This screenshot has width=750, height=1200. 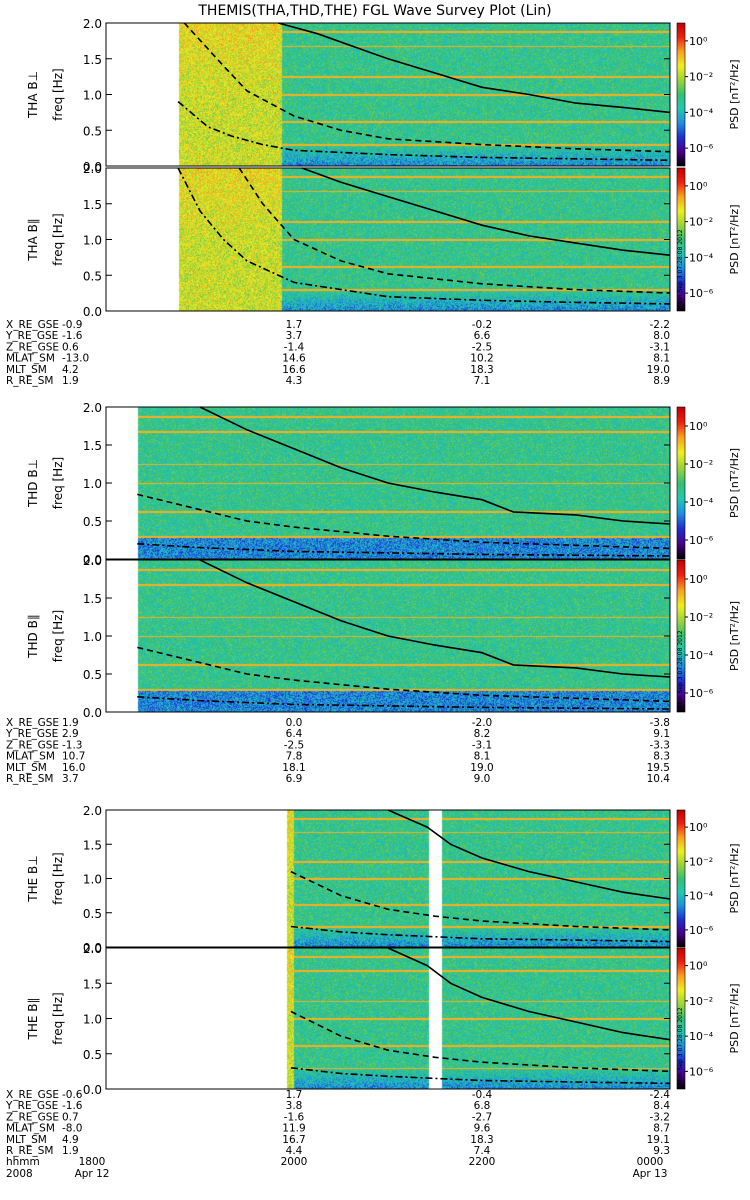 What do you see at coordinates (481, 1140) in the screenshot?
I see `ephemeris-value: 18.3` at bounding box center [481, 1140].